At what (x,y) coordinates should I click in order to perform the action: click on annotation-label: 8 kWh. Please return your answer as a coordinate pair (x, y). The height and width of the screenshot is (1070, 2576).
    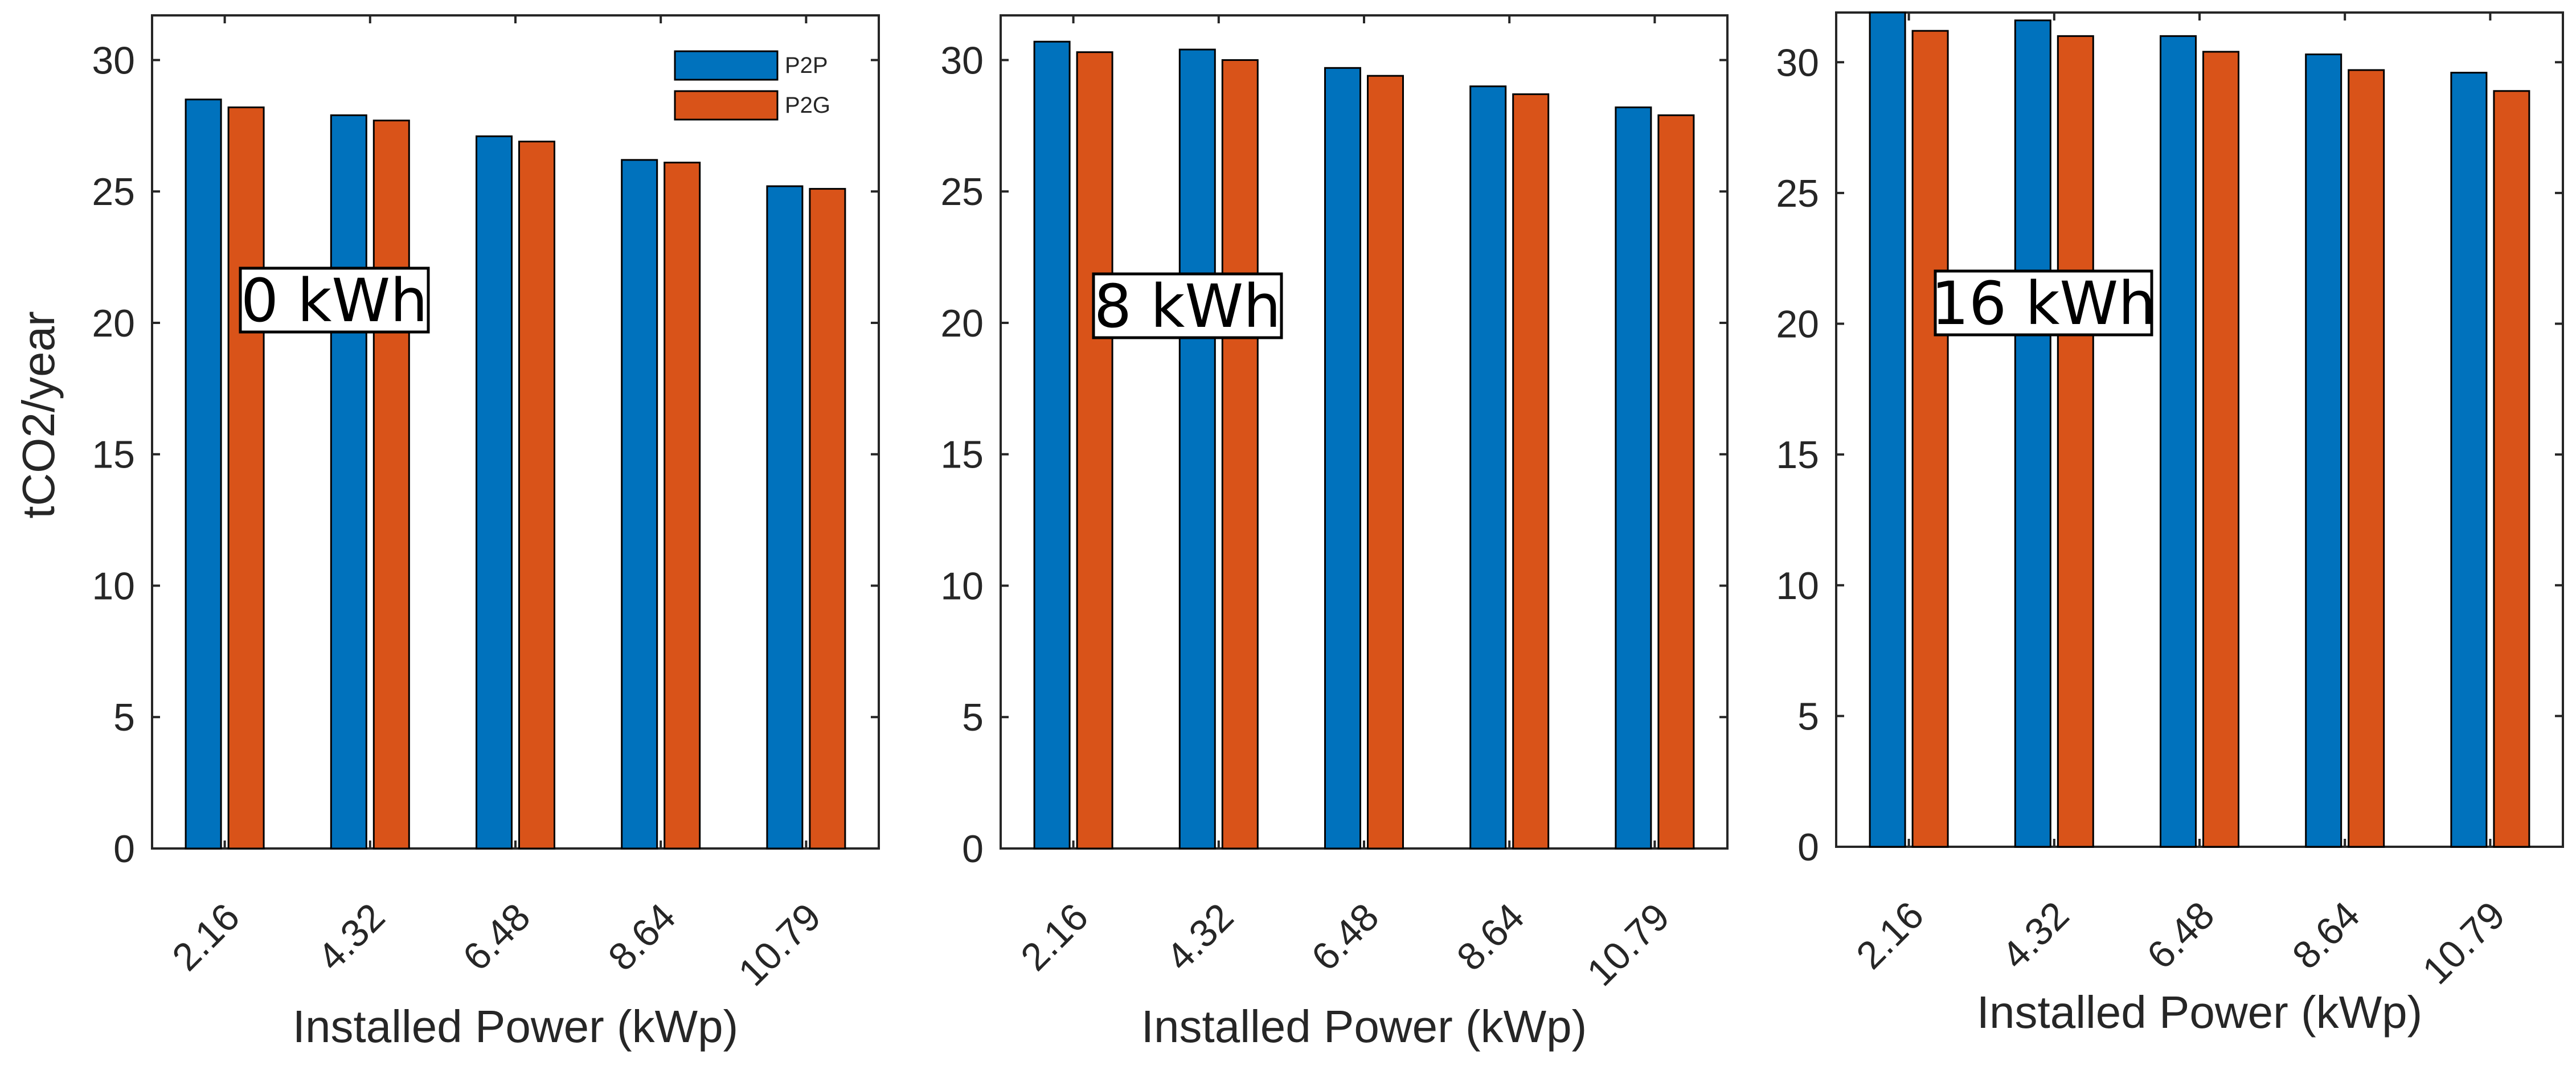
    Looking at the image, I should click on (1187, 306).